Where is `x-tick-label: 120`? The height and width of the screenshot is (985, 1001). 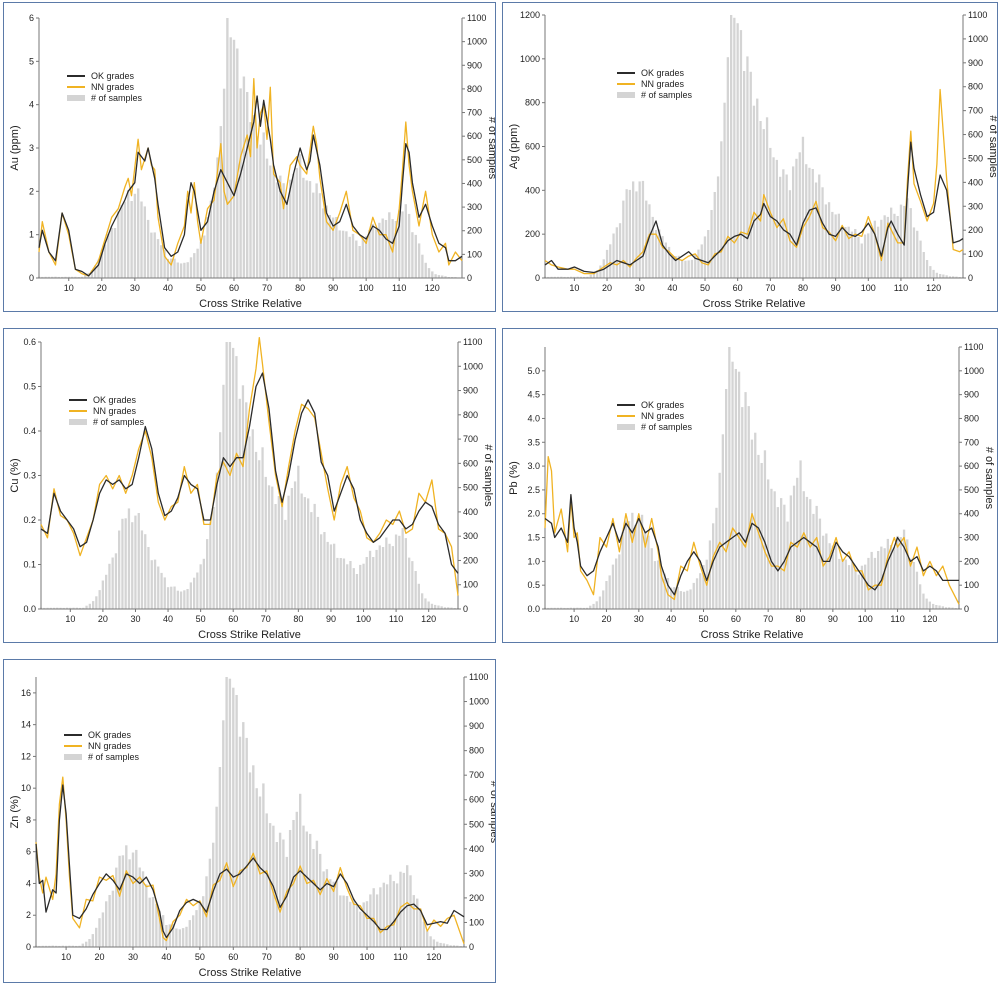 x-tick-label: 120 is located at coordinates (432, 288).